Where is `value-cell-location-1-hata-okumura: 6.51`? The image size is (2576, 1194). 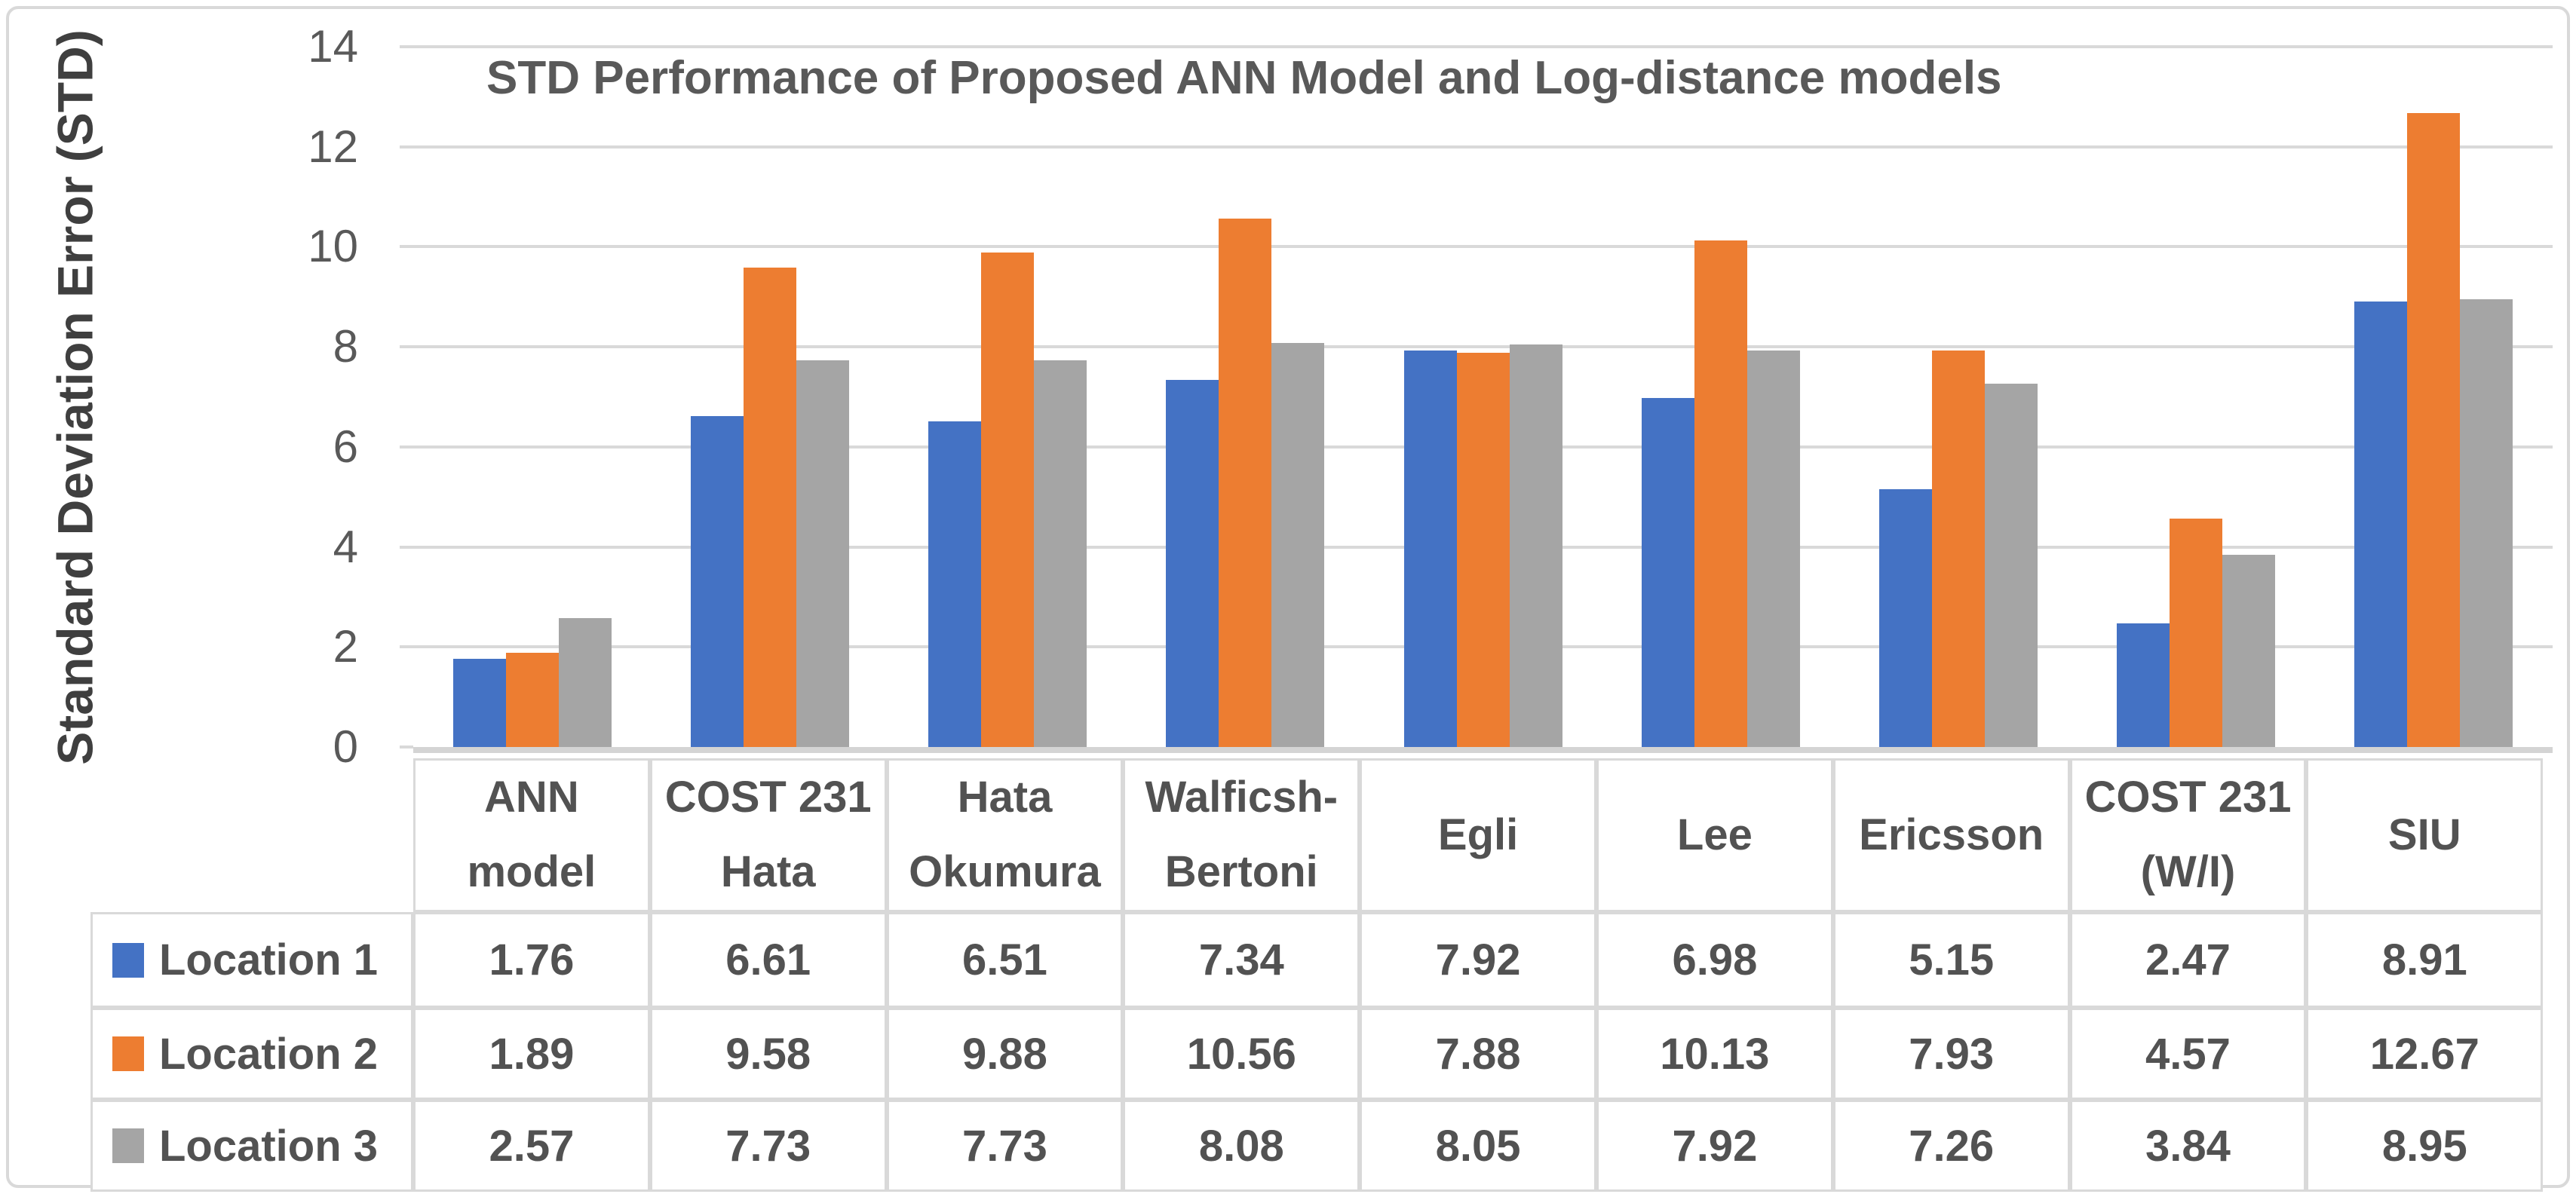
value-cell-location-1-hata-okumura: 6.51 is located at coordinates (1005, 960).